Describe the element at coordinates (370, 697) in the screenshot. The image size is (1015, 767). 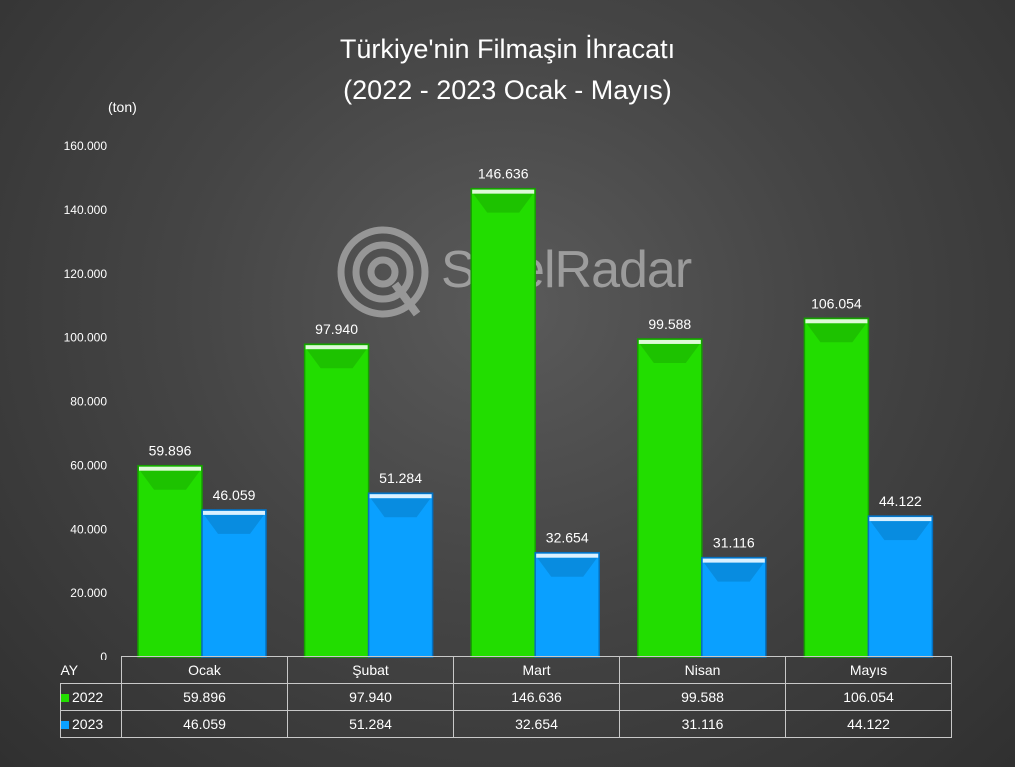
I see `table-cell: 97.940` at that location.